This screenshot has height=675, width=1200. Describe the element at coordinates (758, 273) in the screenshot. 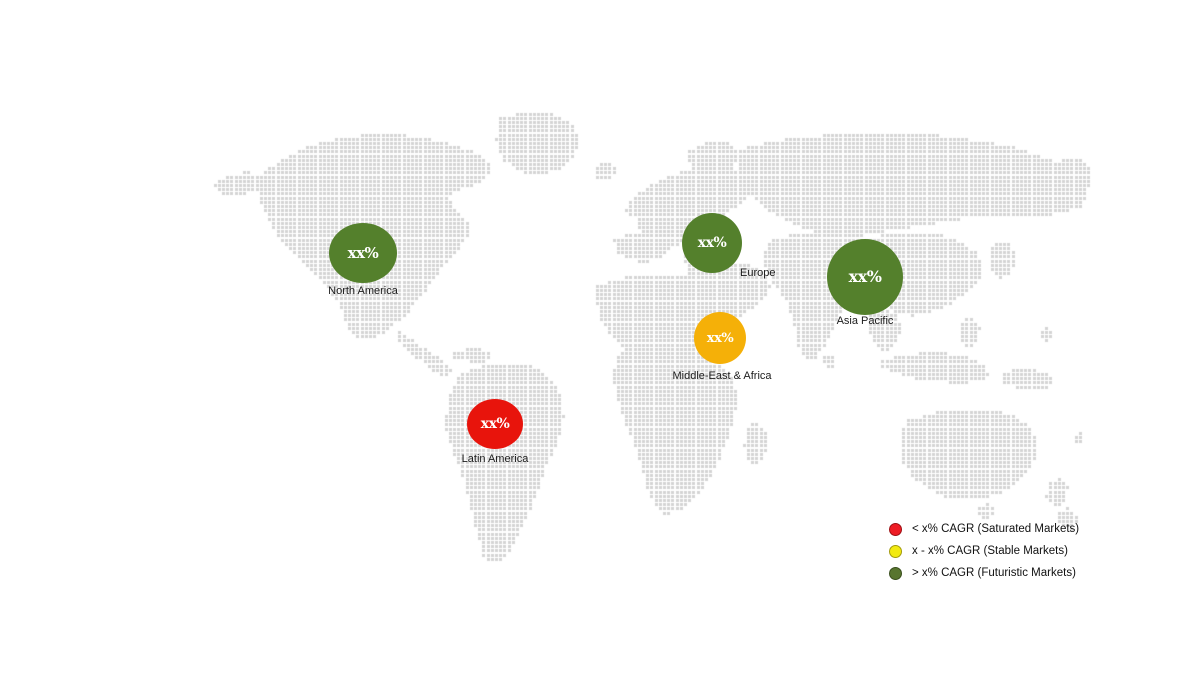

I see `region-label-europe: Europe` at that location.